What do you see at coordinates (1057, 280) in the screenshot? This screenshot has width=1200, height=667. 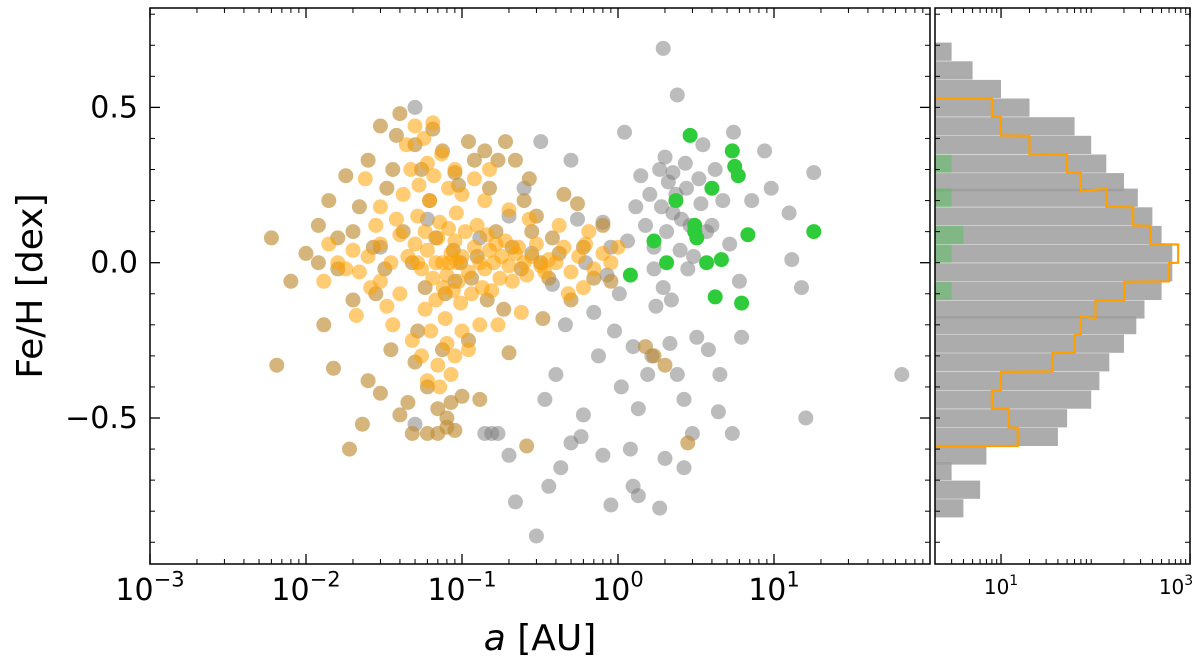 I see `histogram-bars` at bounding box center [1057, 280].